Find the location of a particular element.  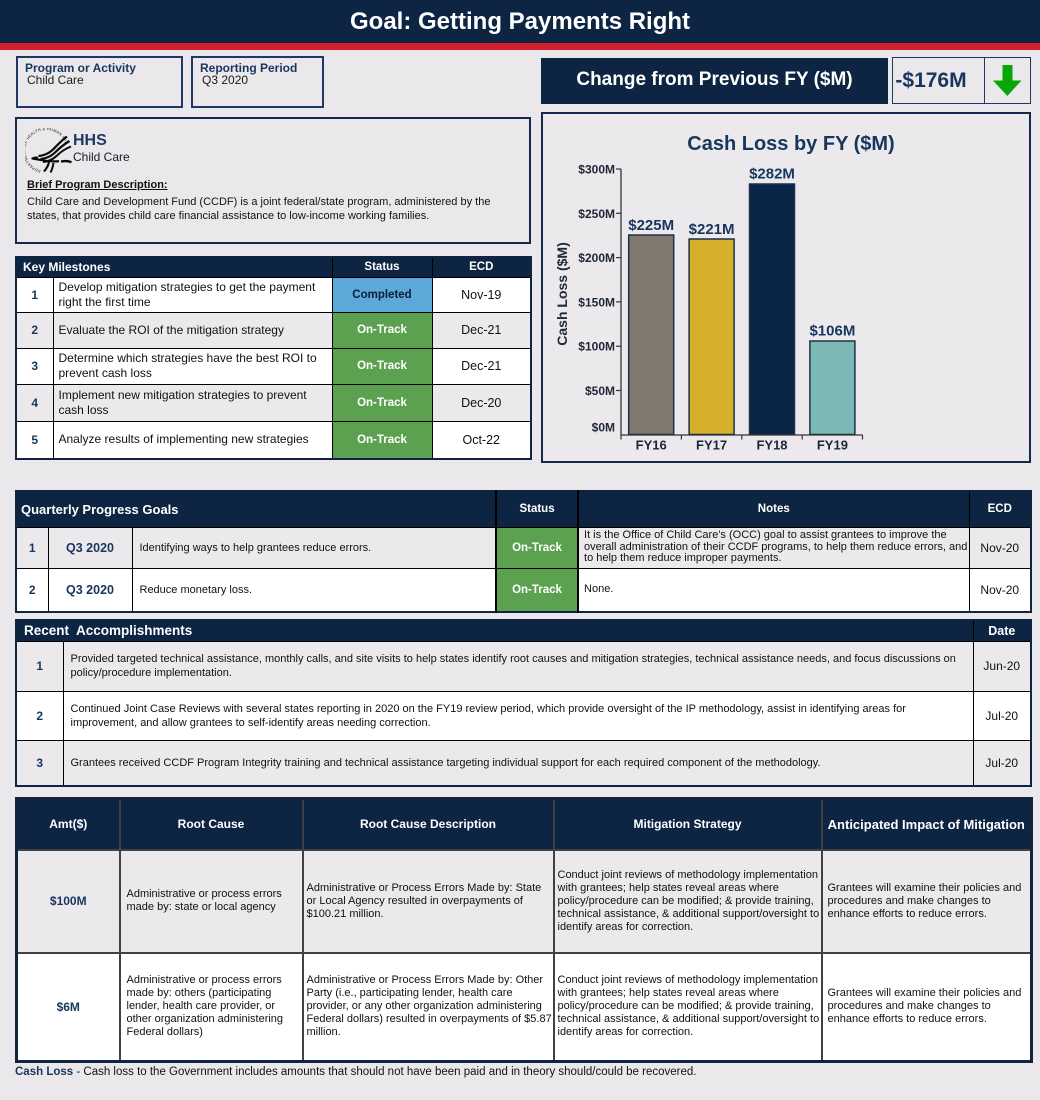

svg-text: FY18 is located at coordinates (771, 445).